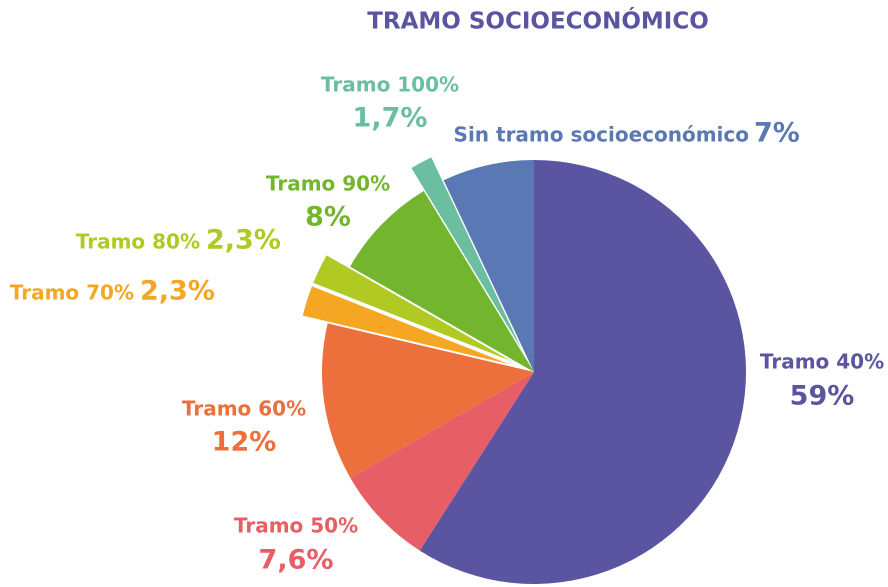  I want to click on slice-value: 12%, so click(244, 442).